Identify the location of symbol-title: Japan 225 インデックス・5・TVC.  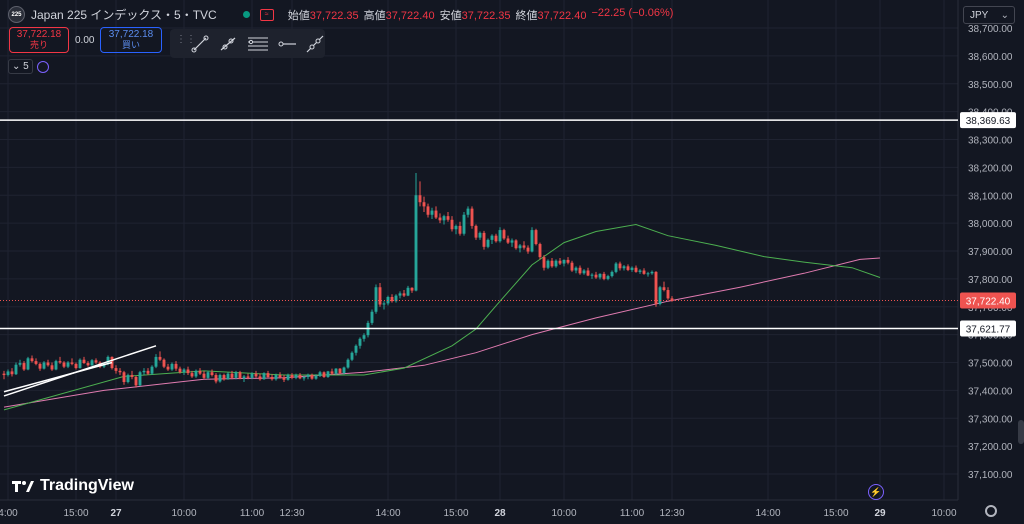
(124, 15).